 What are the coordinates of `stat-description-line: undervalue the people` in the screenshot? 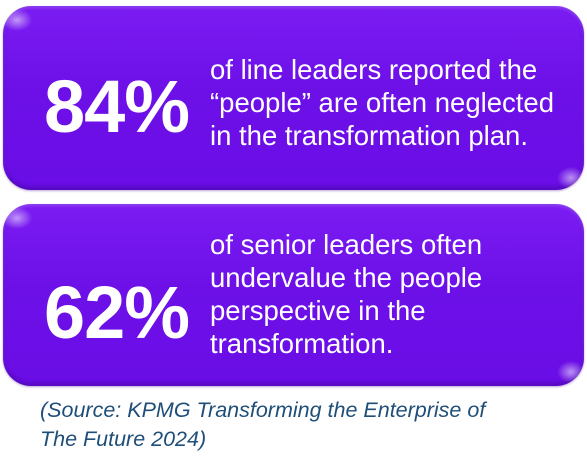 It's located at (346, 277).